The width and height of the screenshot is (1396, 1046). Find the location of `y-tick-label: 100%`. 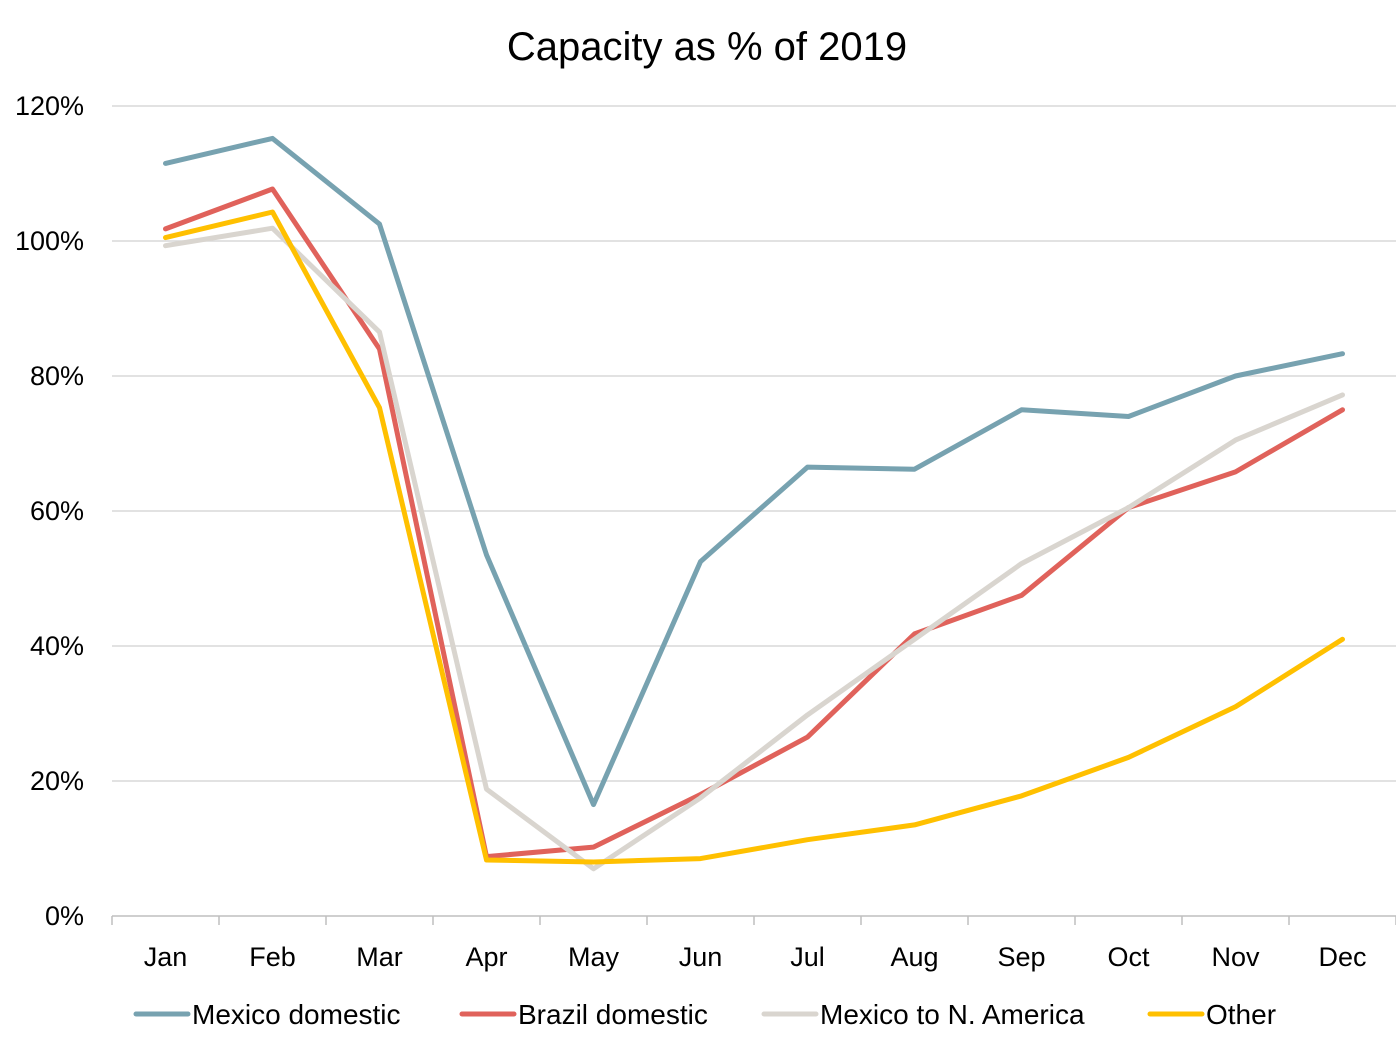

y-tick-label: 100% is located at coordinates (49, 241).